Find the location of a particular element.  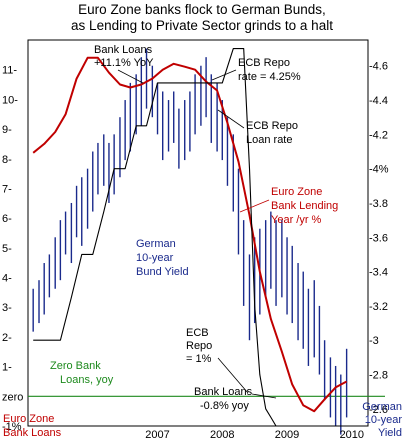

annotation-bank-loans-low-line-2: -0.8% yoy is located at coordinates (224, 406).